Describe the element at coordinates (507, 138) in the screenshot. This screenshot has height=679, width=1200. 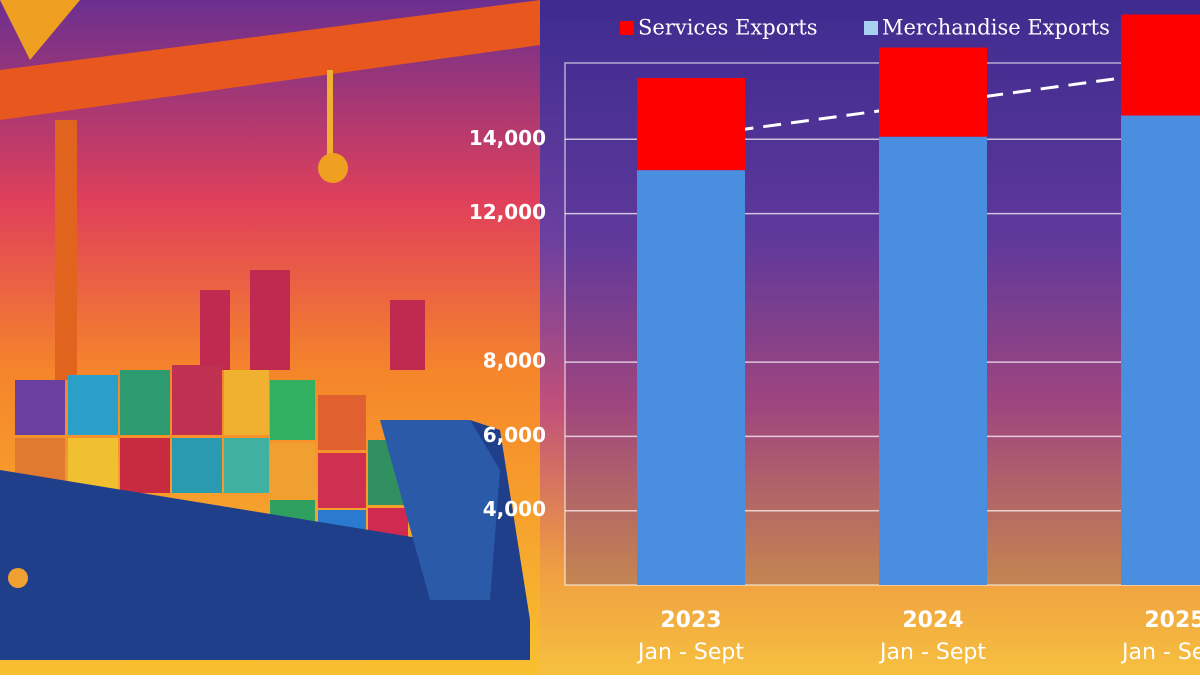
I see `y-tick-label: 14,000` at that location.